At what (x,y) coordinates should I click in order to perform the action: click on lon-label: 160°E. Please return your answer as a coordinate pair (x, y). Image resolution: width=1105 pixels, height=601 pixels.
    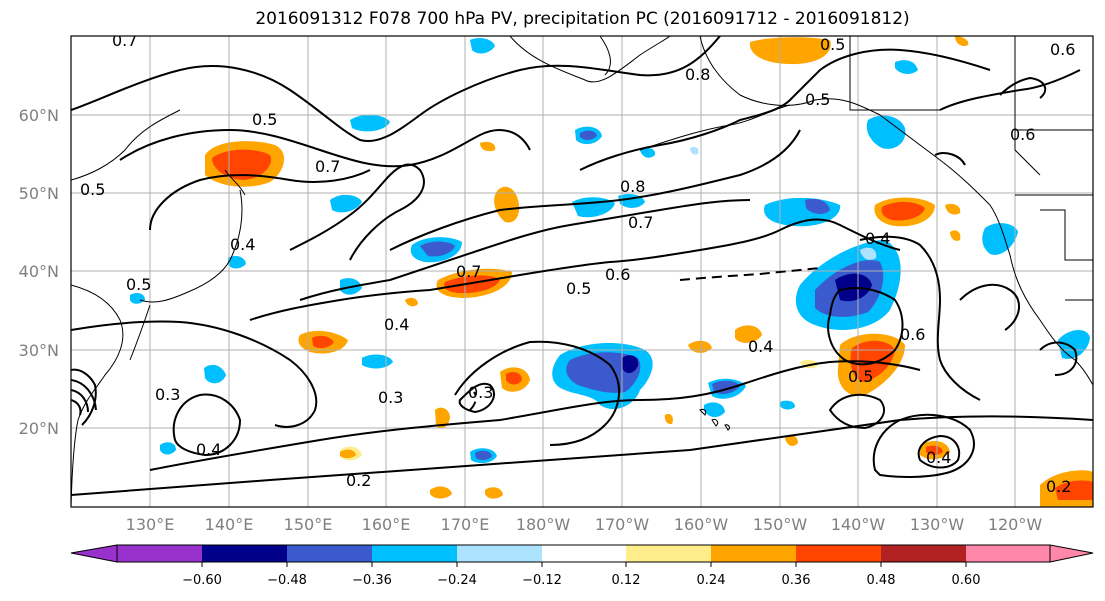
    Looking at the image, I should click on (386, 524).